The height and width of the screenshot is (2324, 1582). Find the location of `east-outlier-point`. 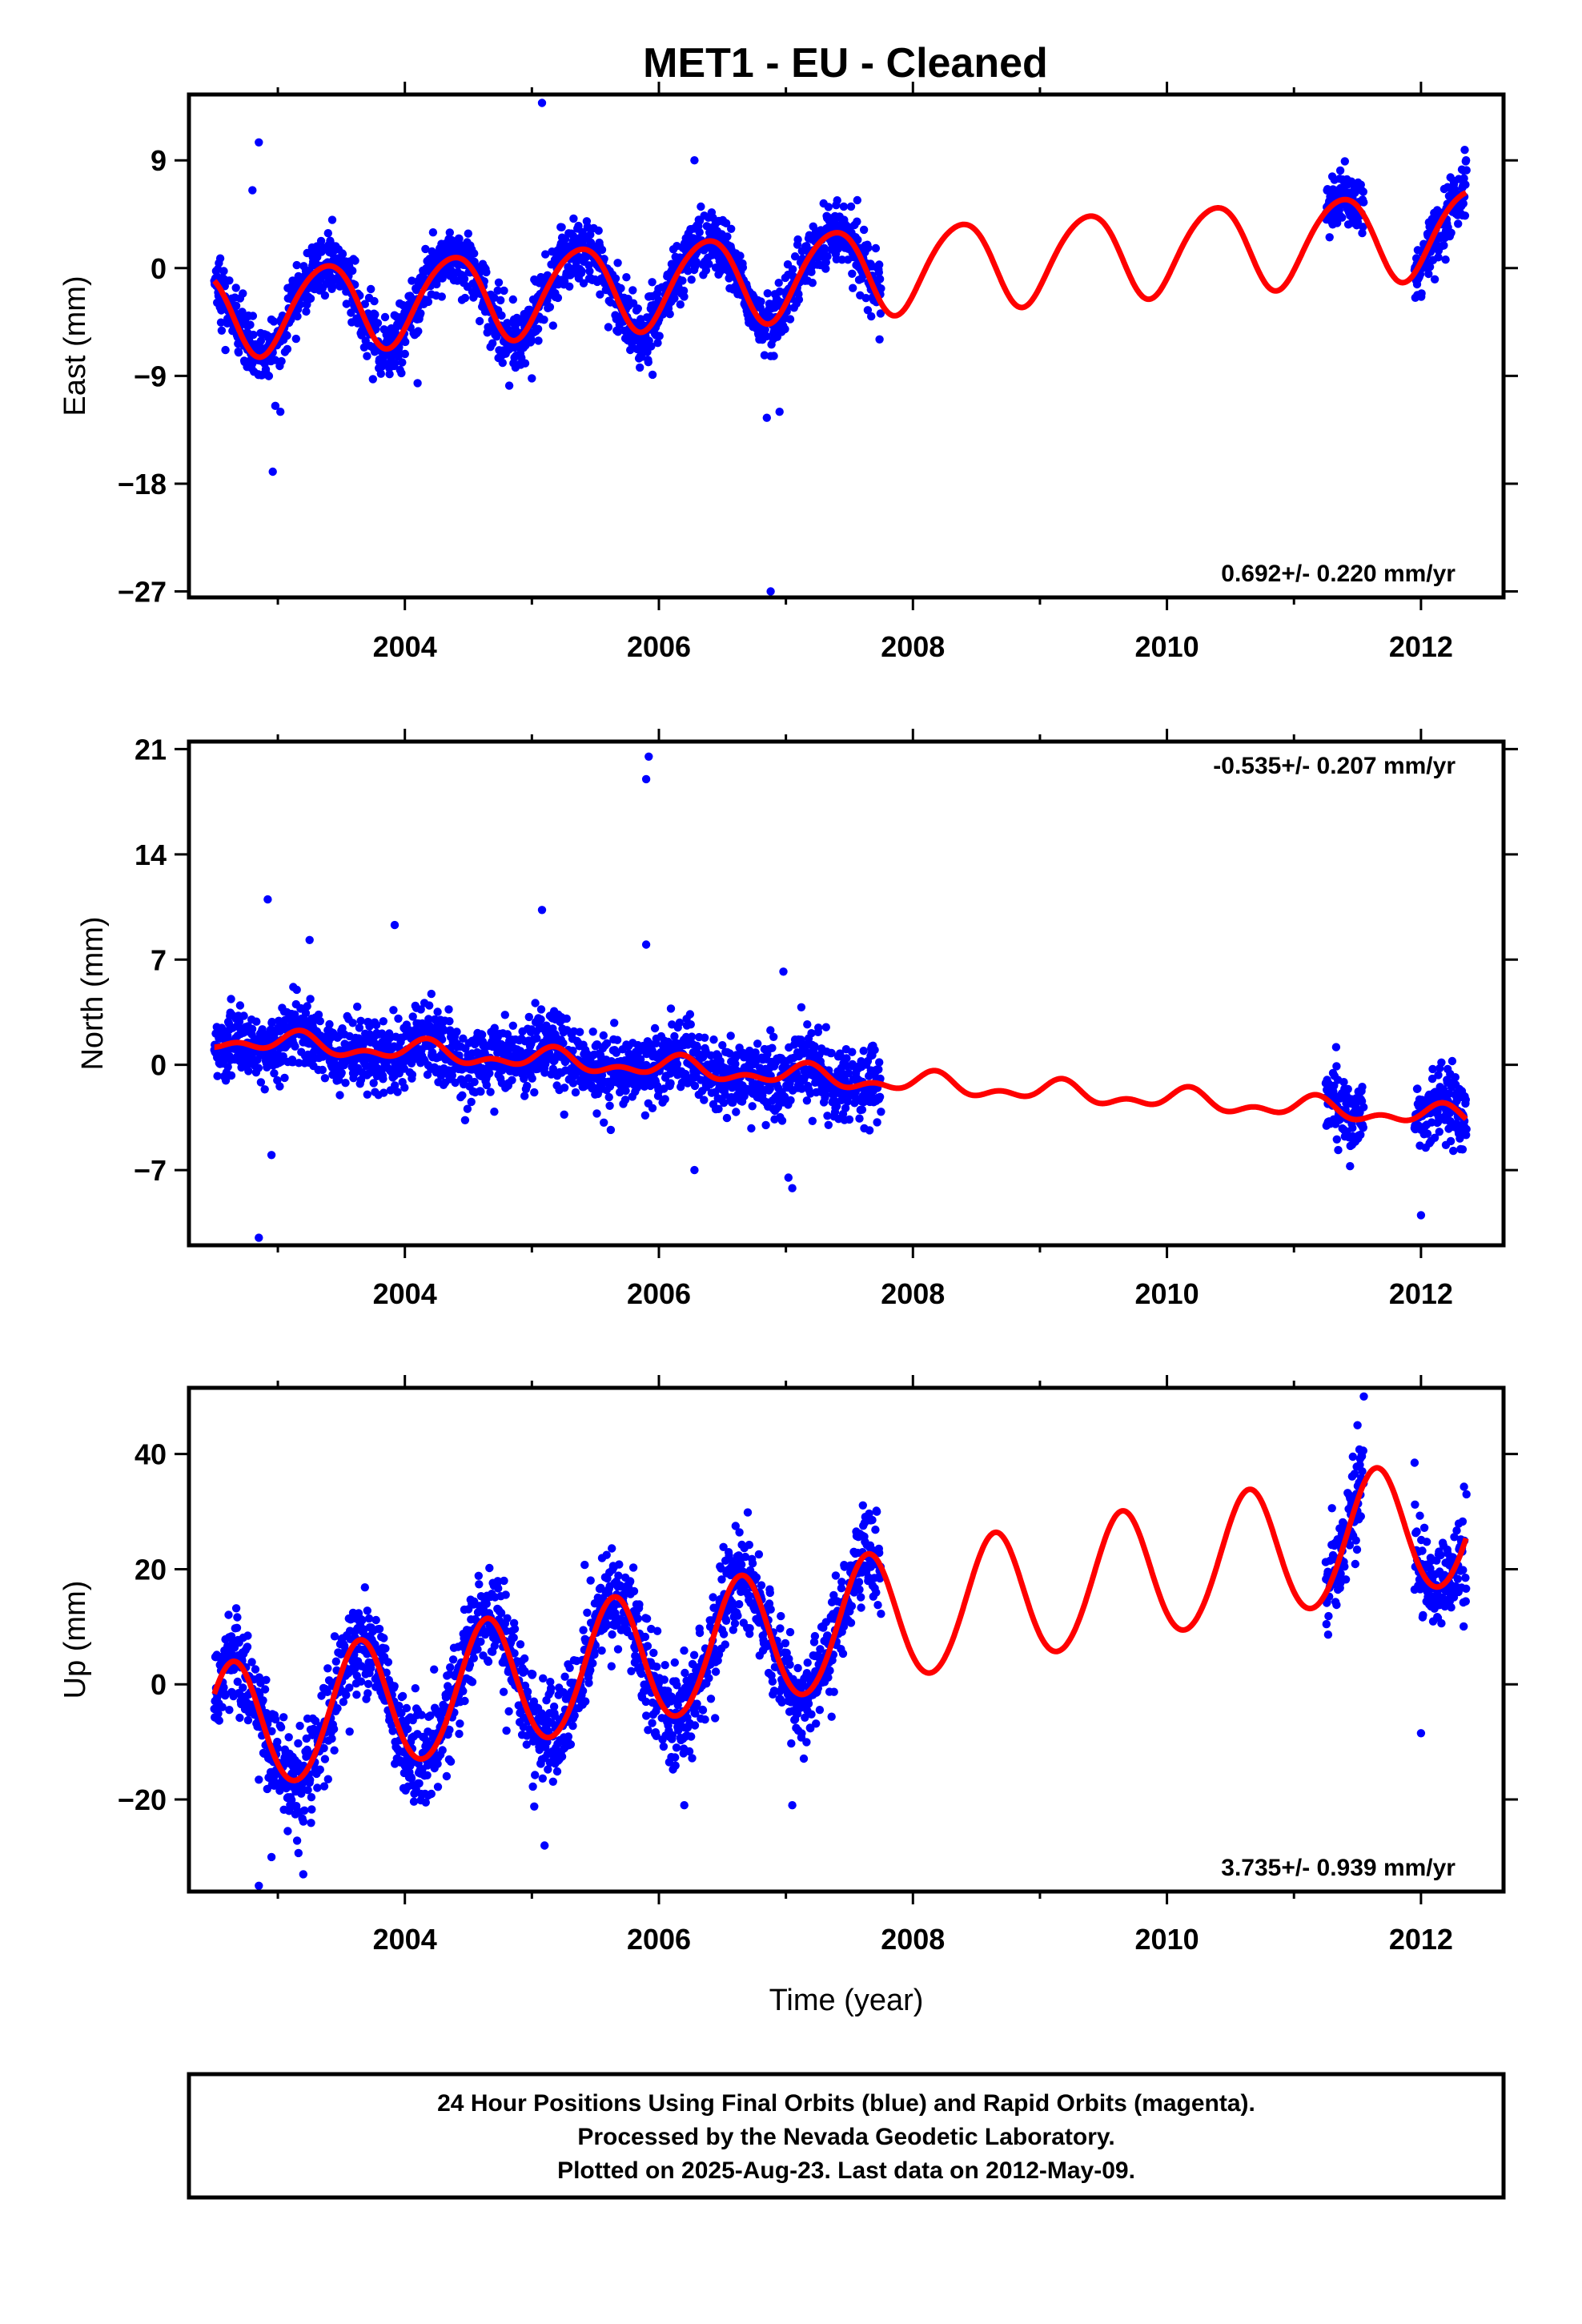

east-outlier-point is located at coordinates (417, 383).